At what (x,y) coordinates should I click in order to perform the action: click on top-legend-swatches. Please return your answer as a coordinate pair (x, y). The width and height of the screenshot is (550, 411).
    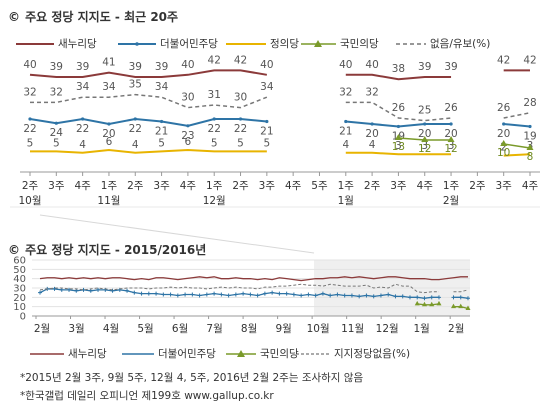
    Looking at the image, I should click on (221, 43).